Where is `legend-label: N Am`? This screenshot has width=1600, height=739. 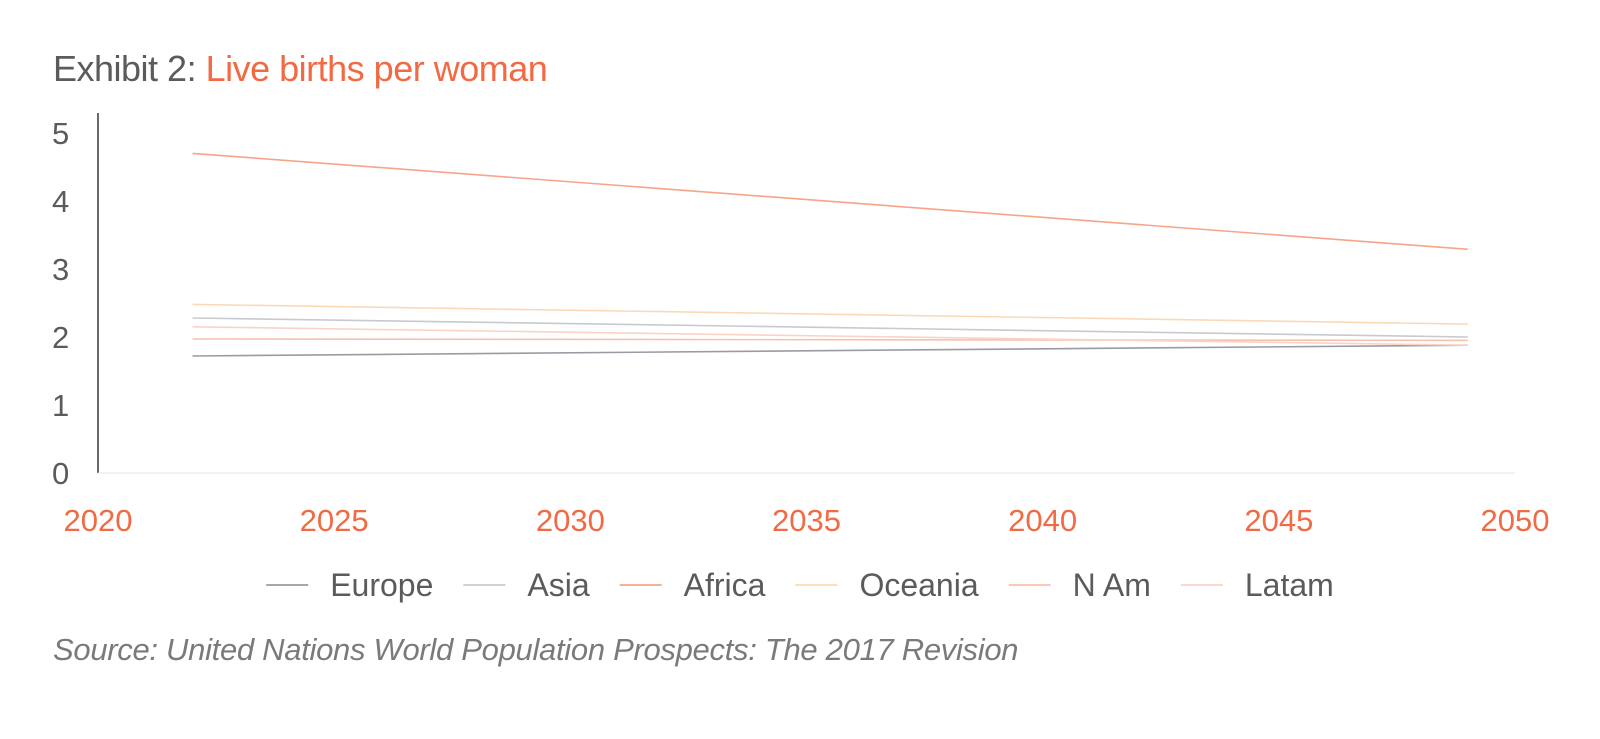 legend-label: N Am is located at coordinates (1112, 585).